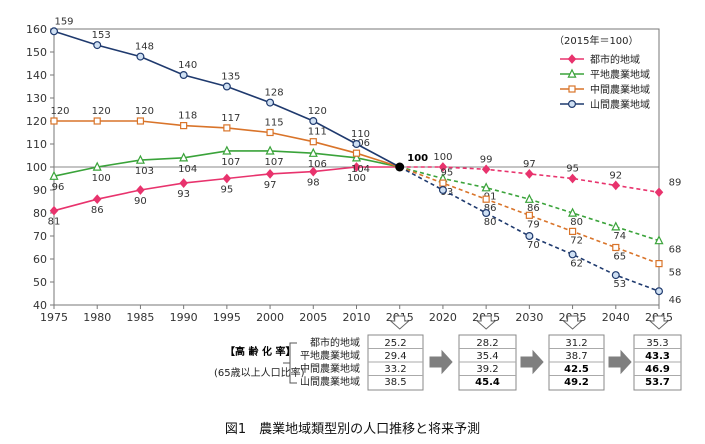  I want to click on data-label: 68, so click(675, 250).